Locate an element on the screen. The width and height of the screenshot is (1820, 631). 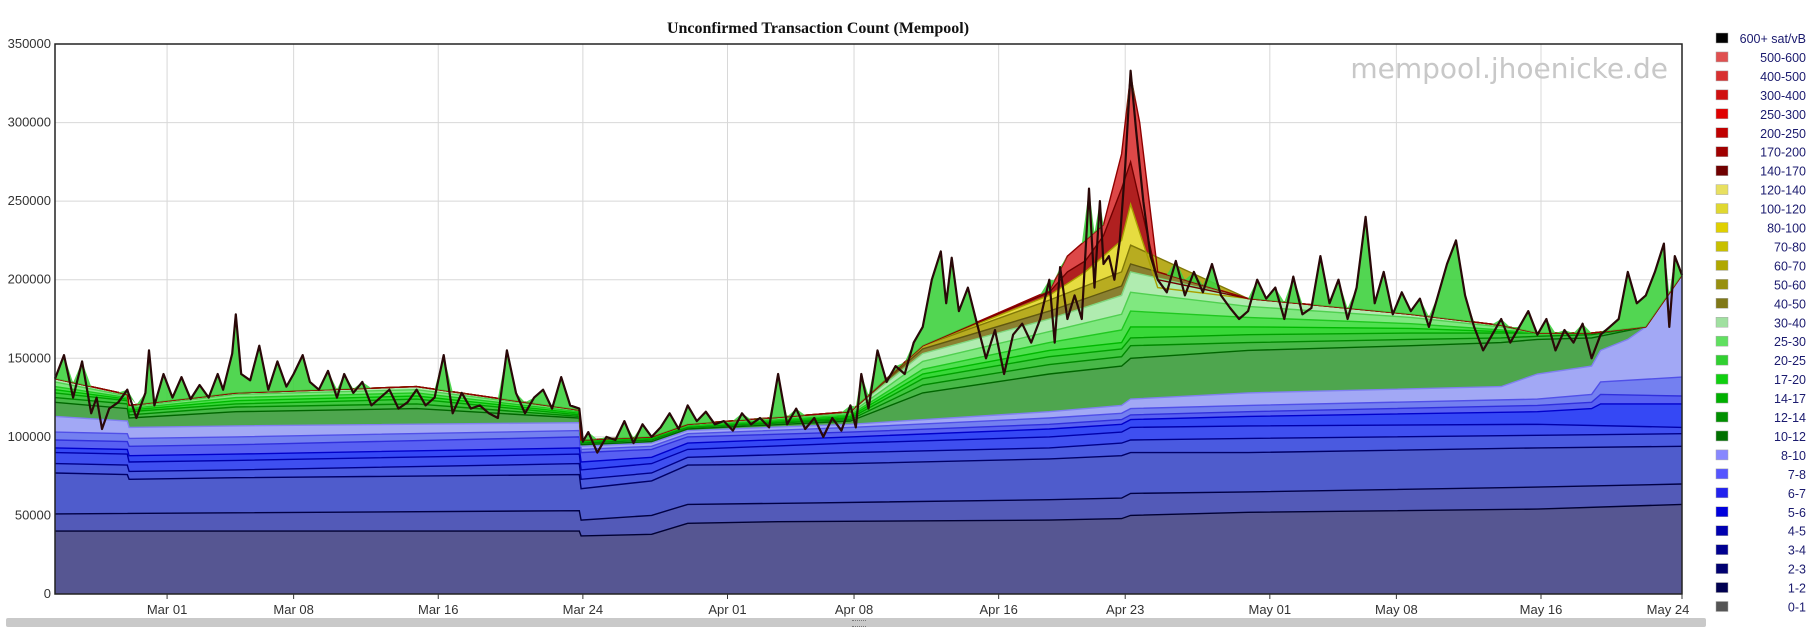
scrollbar-grip-icon is located at coordinates (859, 623).